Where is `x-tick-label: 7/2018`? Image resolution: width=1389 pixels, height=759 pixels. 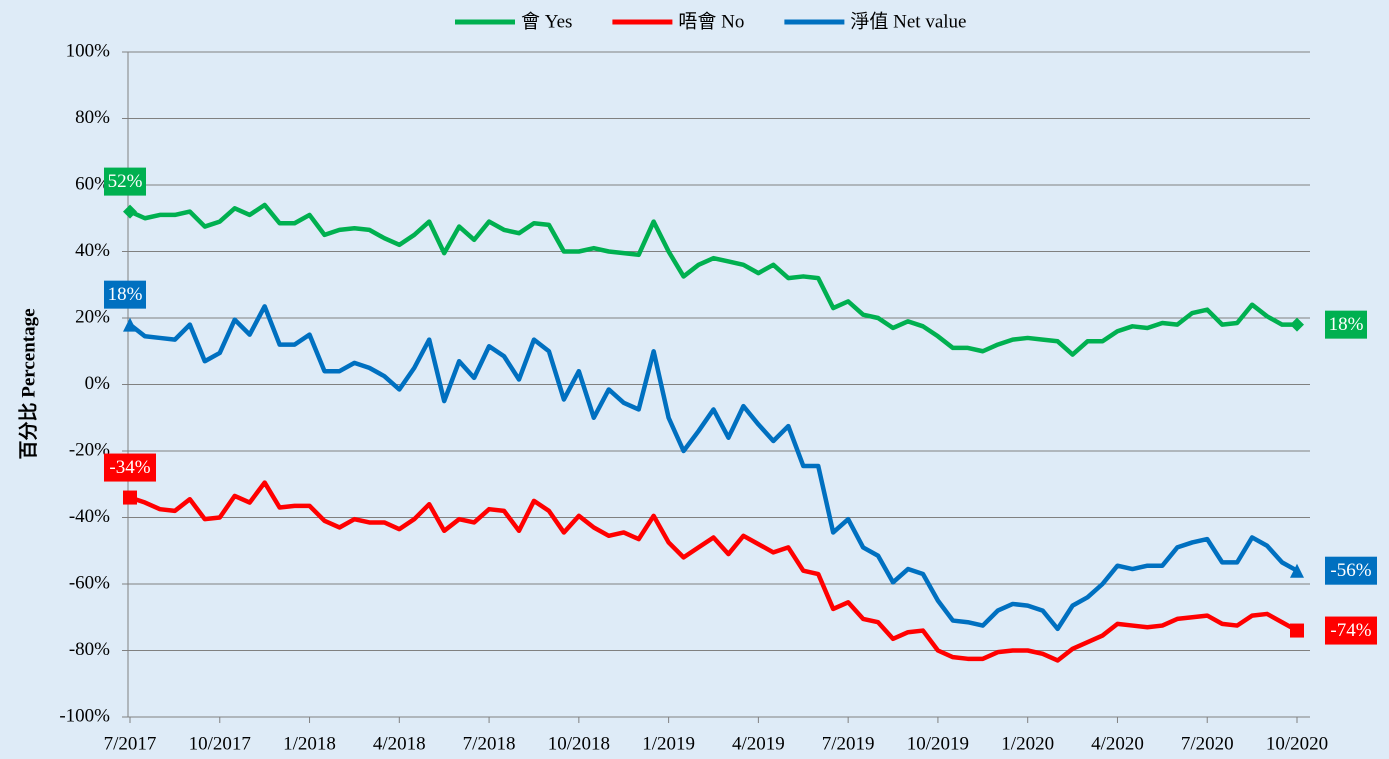 x-tick-label: 7/2018 is located at coordinates (489, 743).